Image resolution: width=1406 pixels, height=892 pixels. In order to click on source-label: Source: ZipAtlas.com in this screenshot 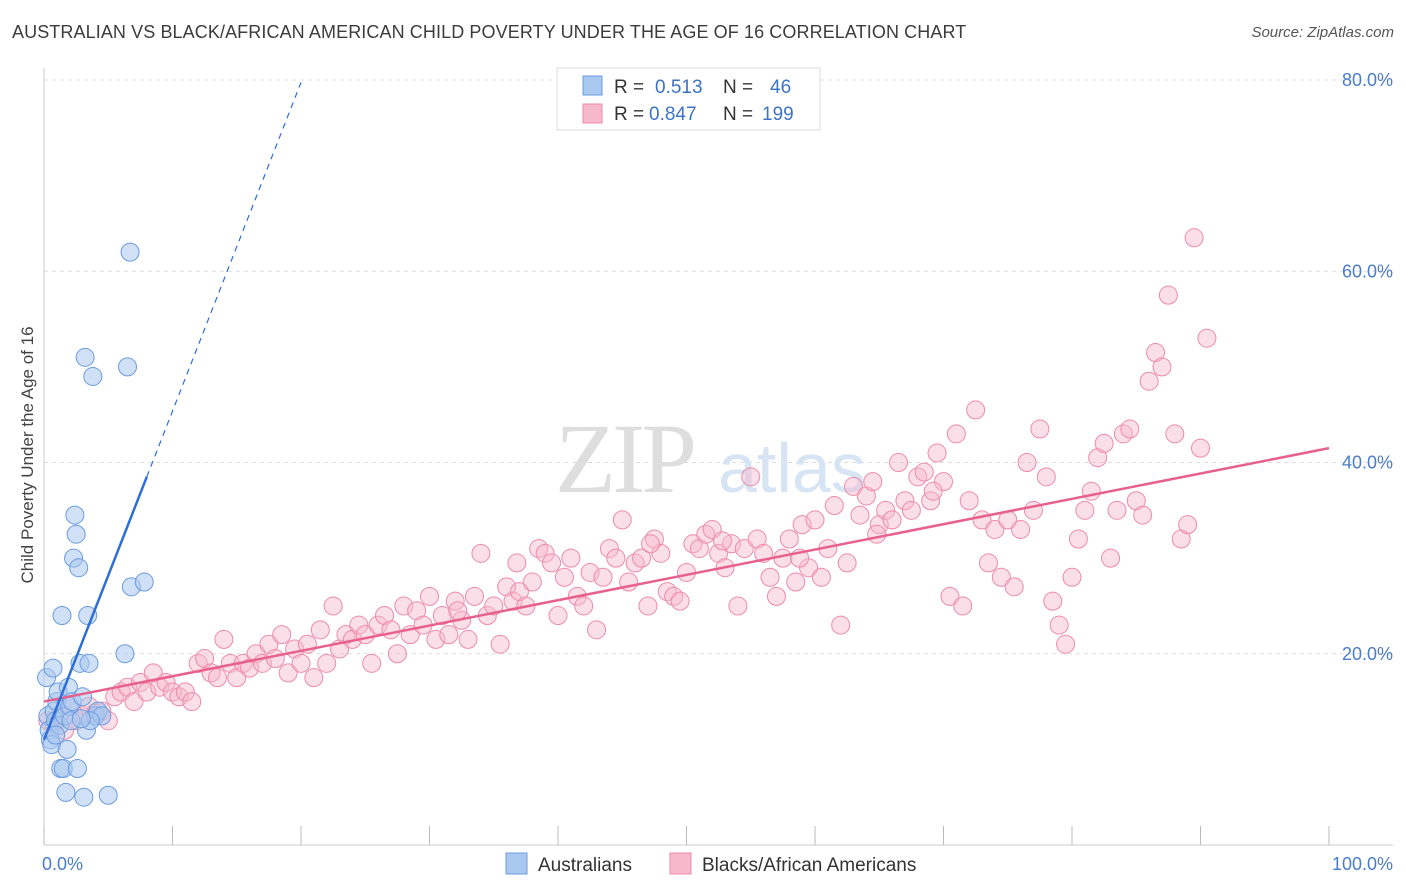, I will do `click(1322, 32)`.